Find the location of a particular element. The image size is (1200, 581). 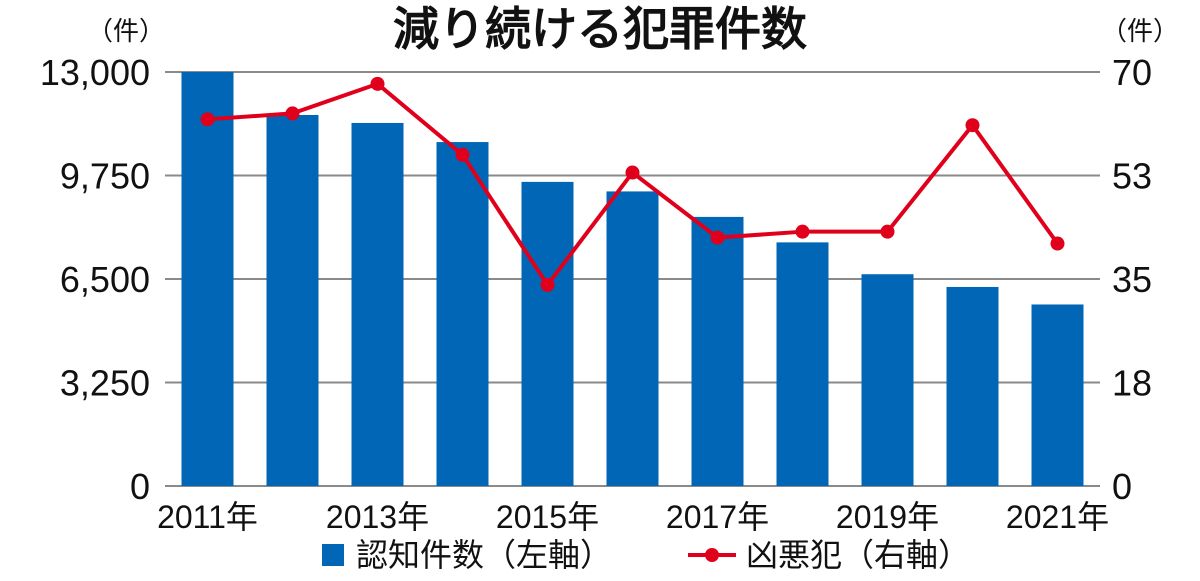

legend-bar-swatch is located at coordinates (333, 555).